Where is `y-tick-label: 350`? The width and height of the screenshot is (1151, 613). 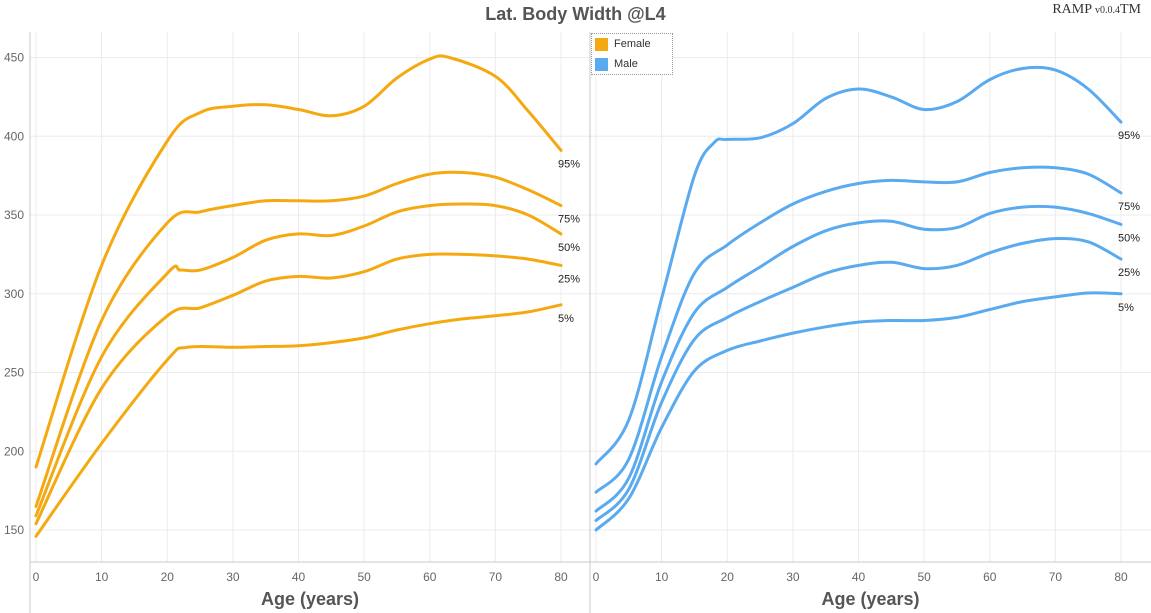 y-tick-label: 350 is located at coordinates (14, 215).